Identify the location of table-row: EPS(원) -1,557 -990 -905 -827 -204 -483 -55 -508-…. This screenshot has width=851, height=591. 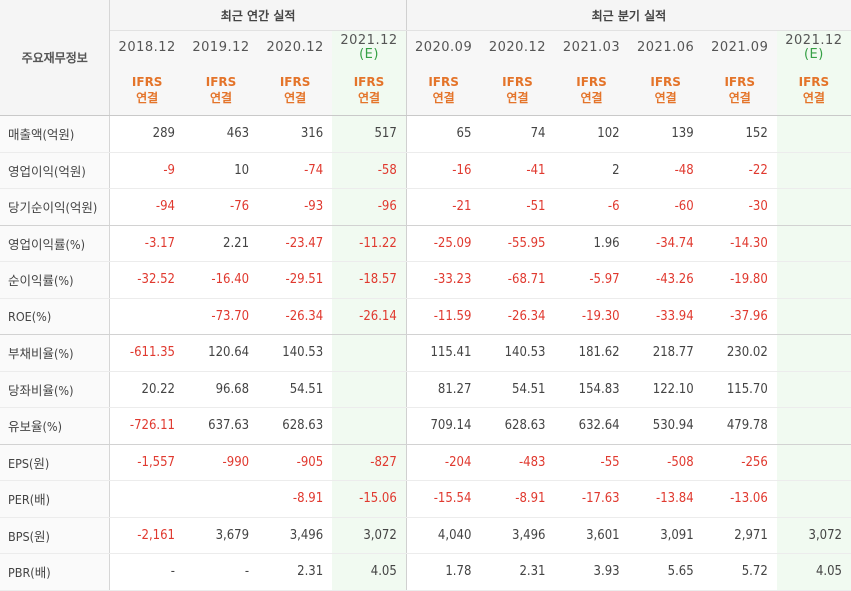
(425, 462).